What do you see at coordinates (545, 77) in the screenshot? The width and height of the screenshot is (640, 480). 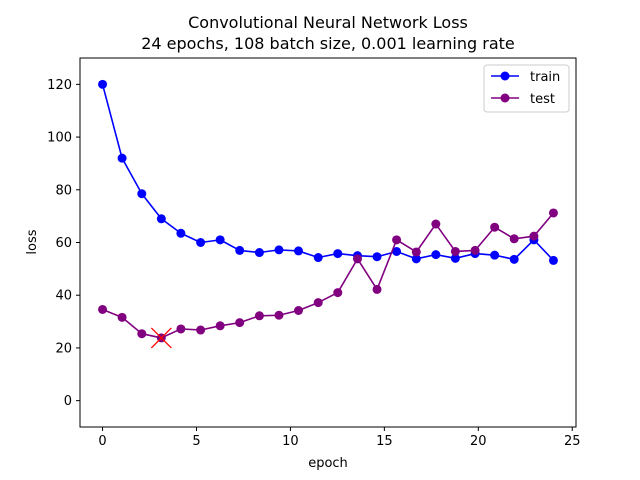 I see `legend-train-label: train` at bounding box center [545, 77].